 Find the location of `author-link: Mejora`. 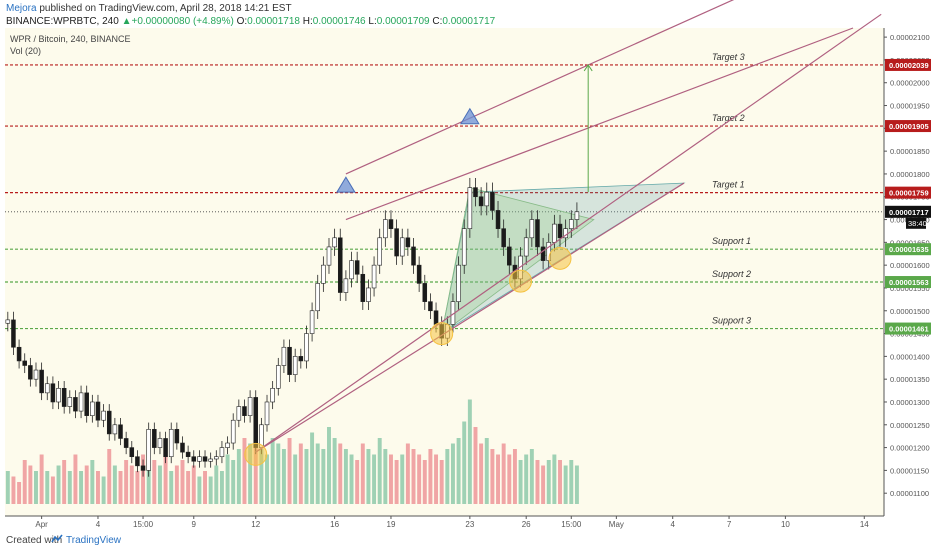

author-link: Mejora is located at coordinates (21, 8).